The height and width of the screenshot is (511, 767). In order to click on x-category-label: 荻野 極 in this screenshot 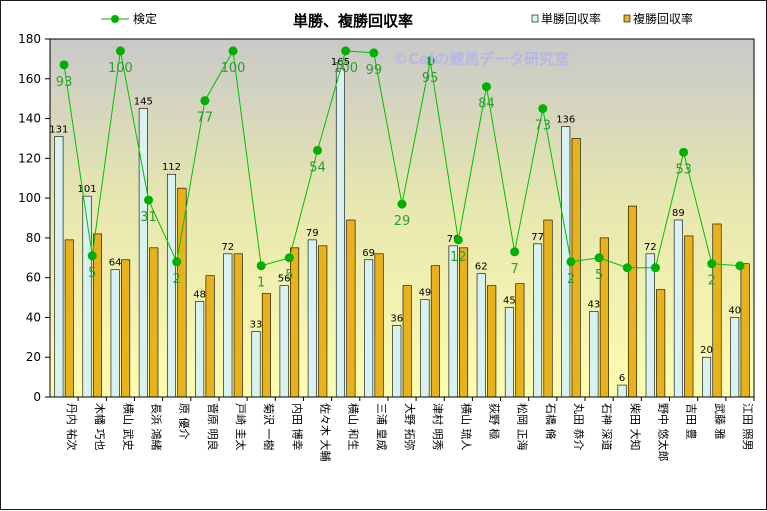, I will do `click(494, 421)`.